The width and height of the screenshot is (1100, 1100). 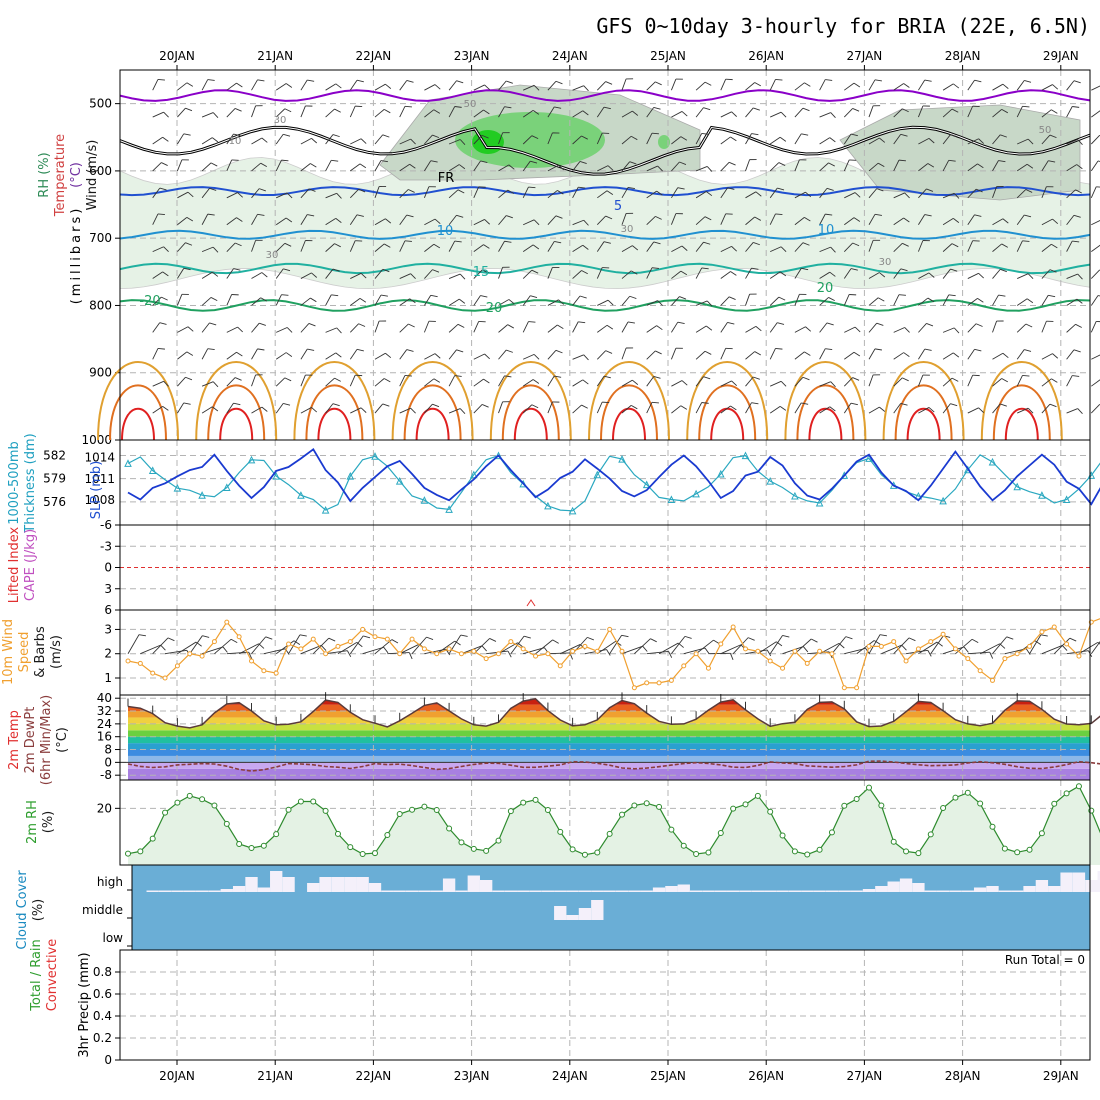 I want to click on cape-spike, so click(x=531, y=603).